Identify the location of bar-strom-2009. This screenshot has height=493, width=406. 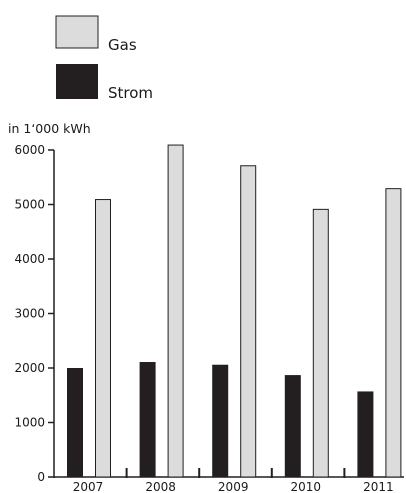
(220, 420).